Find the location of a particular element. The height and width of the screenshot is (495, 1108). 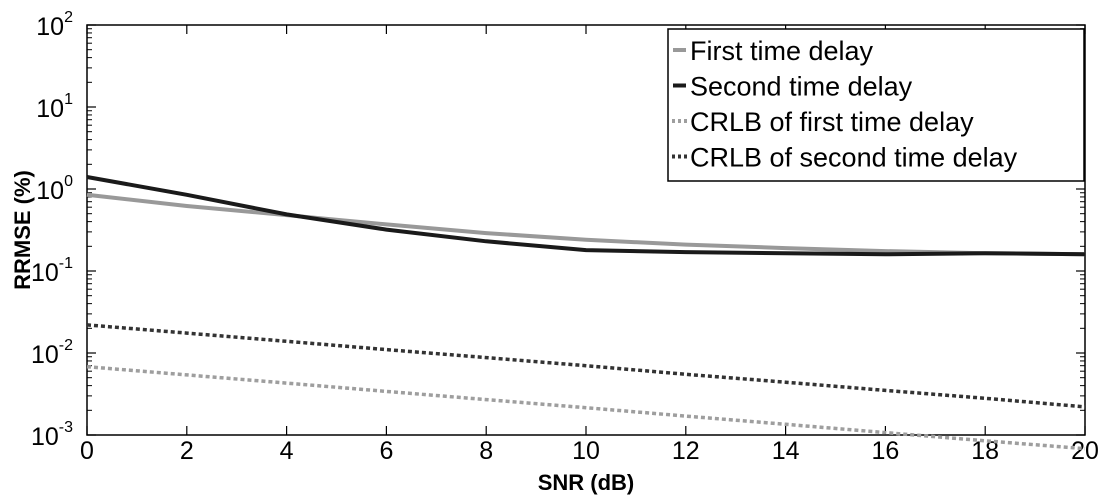

y-tick-label: 10⁻² is located at coordinates (52, 353).